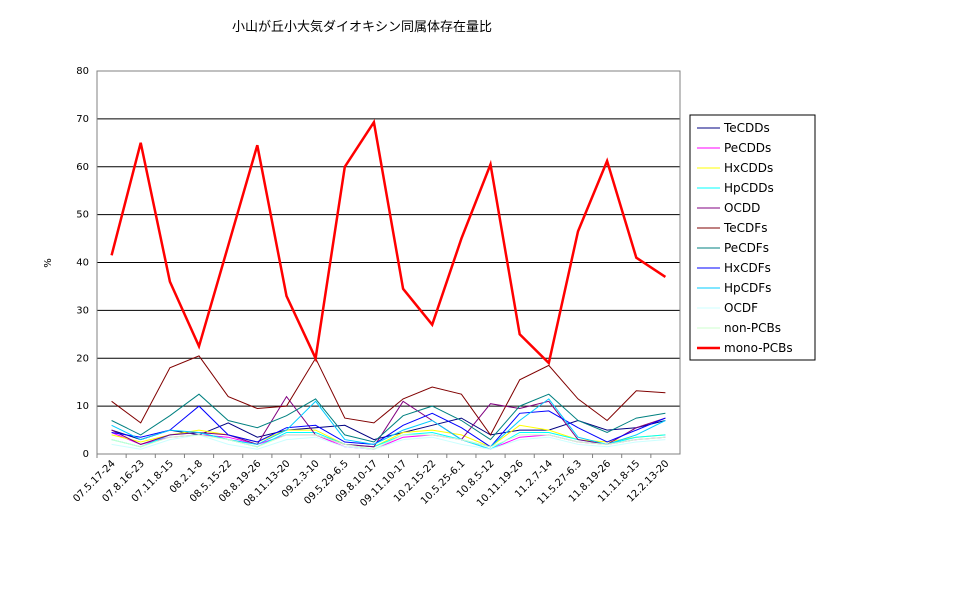  Describe the element at coordinates (82, 310) in the screenshot. I see `y-tick-label: 30` at that location.